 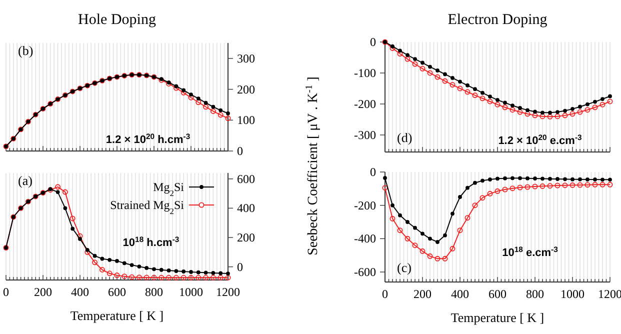 What do you see at coordinates (169, 189) in the screenshot?
I see `legend-label: Mg$_{2}$Si` at bounding box center [169, 189].